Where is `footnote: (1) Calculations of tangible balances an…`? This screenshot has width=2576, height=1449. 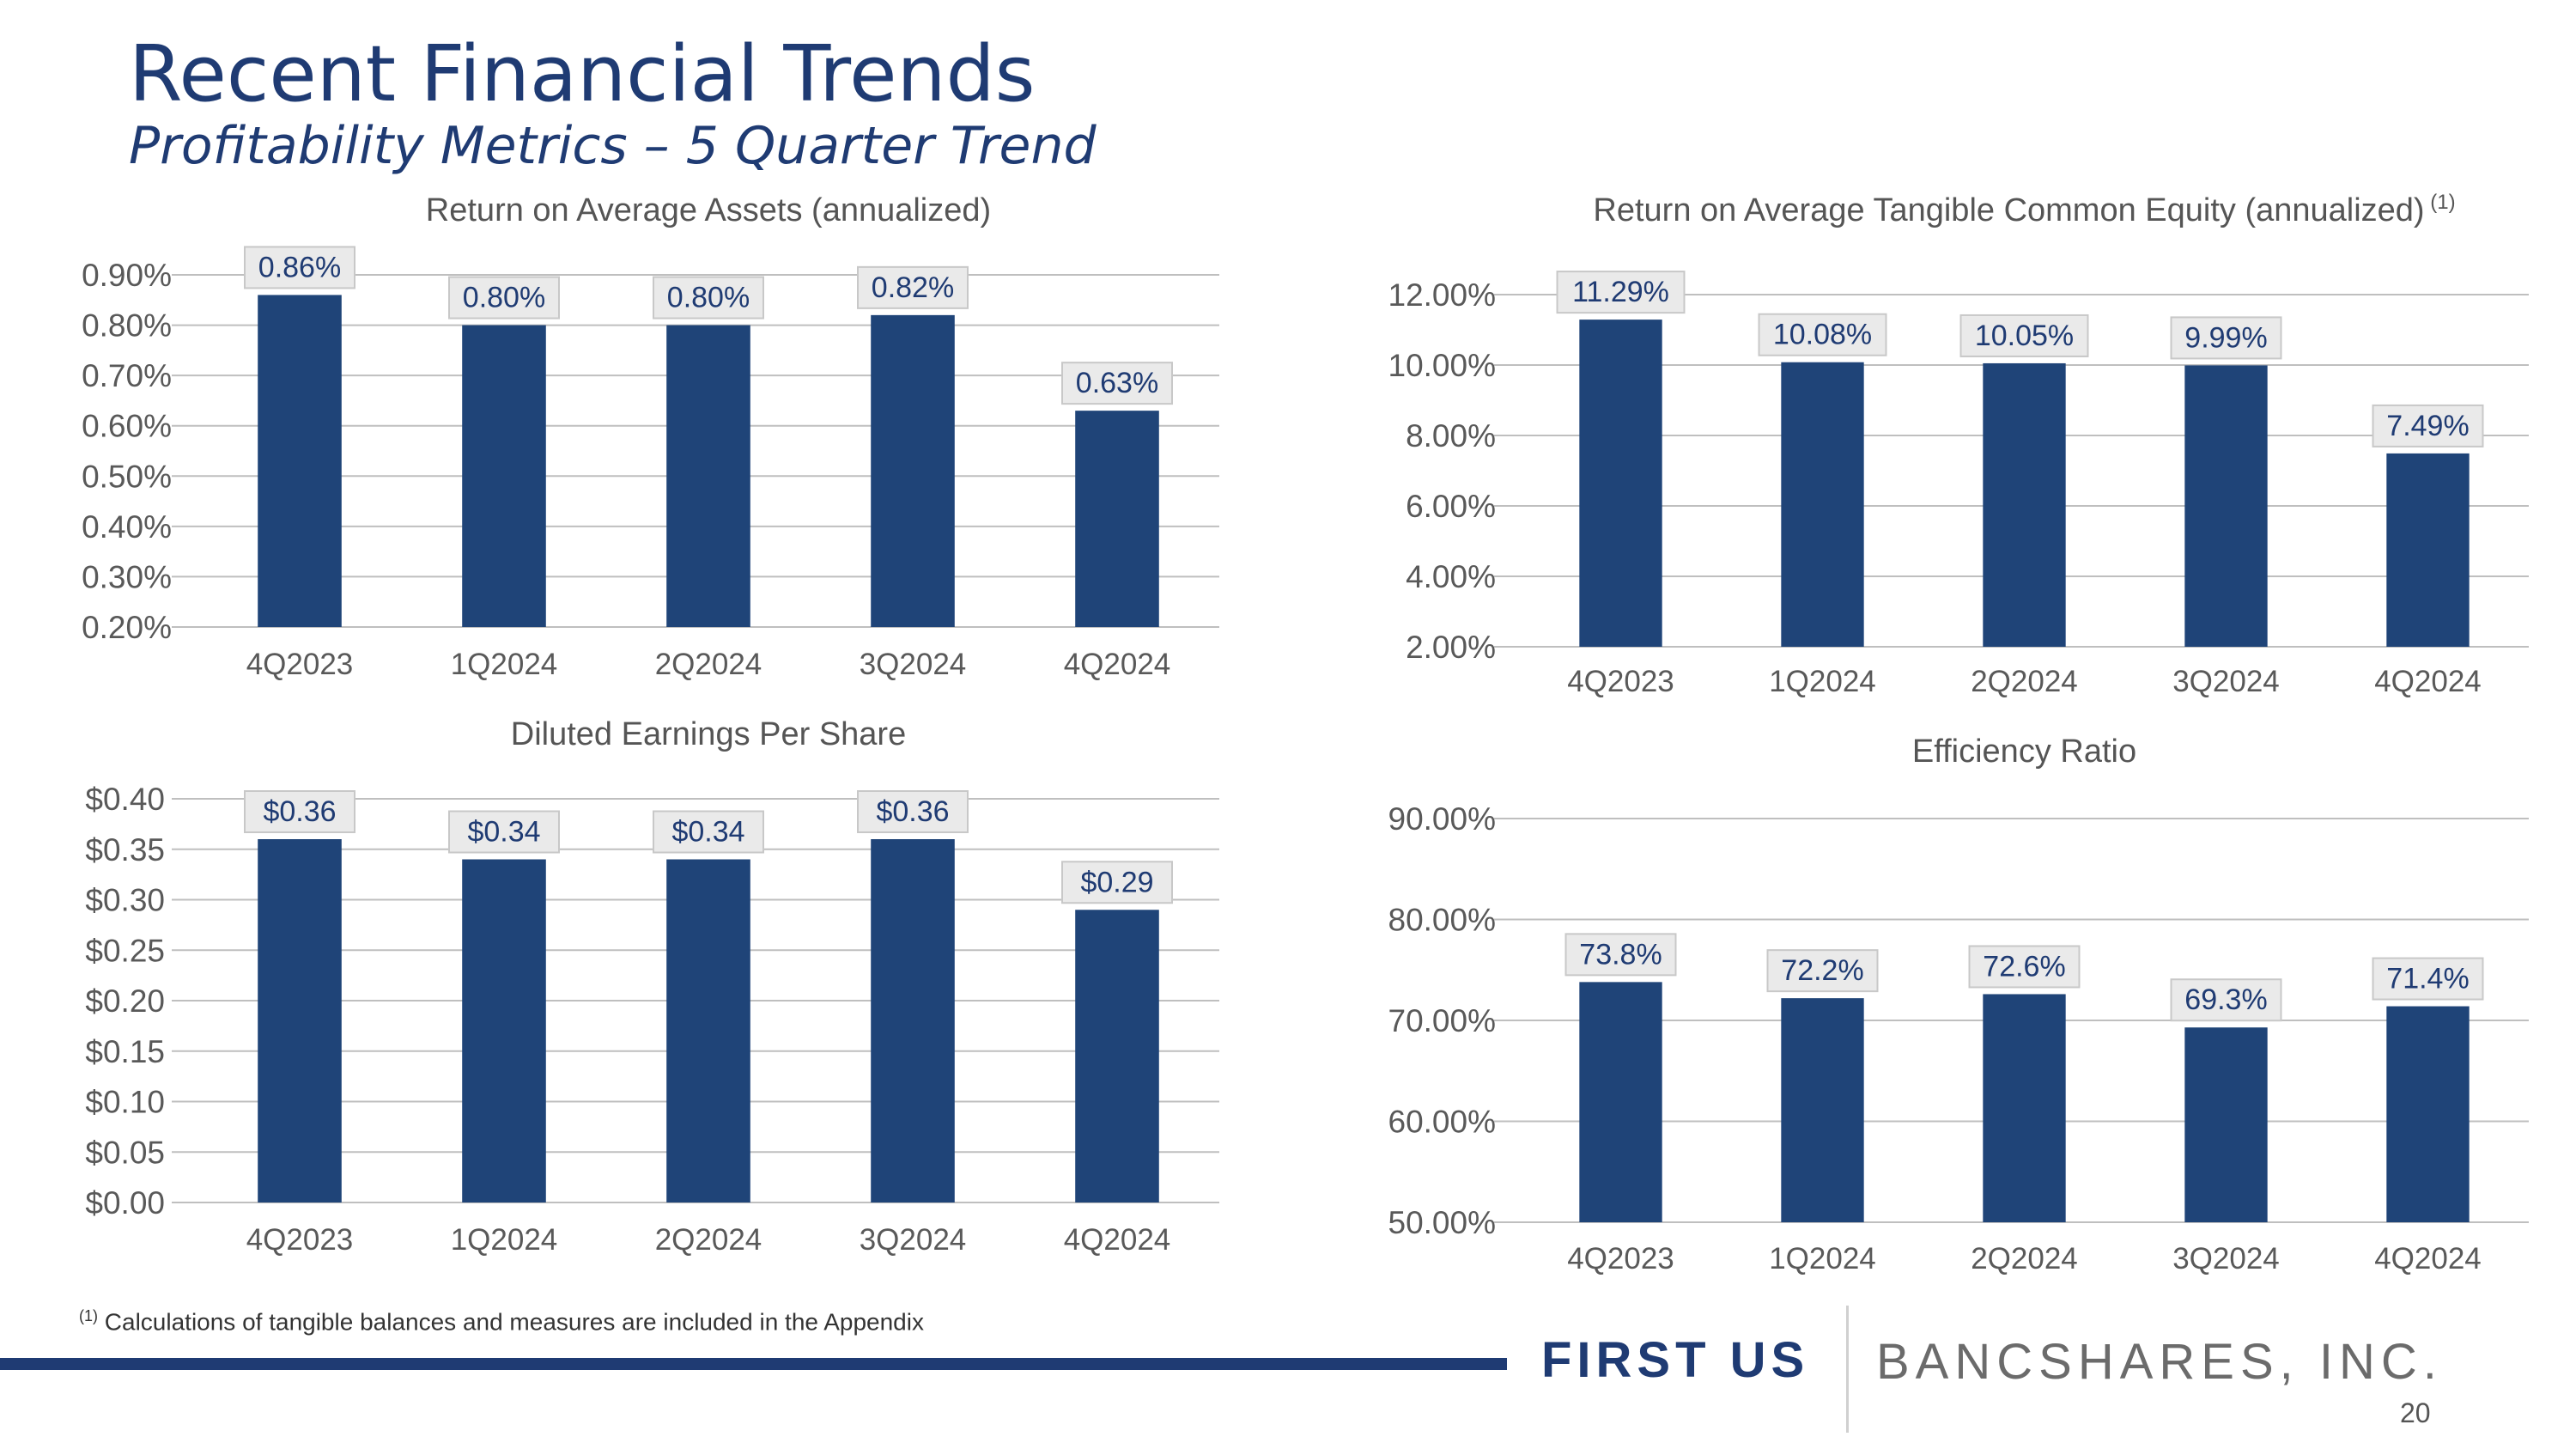 footnote: (1) Calculations of tangible balances an… is located at coordinates (501, 1321).